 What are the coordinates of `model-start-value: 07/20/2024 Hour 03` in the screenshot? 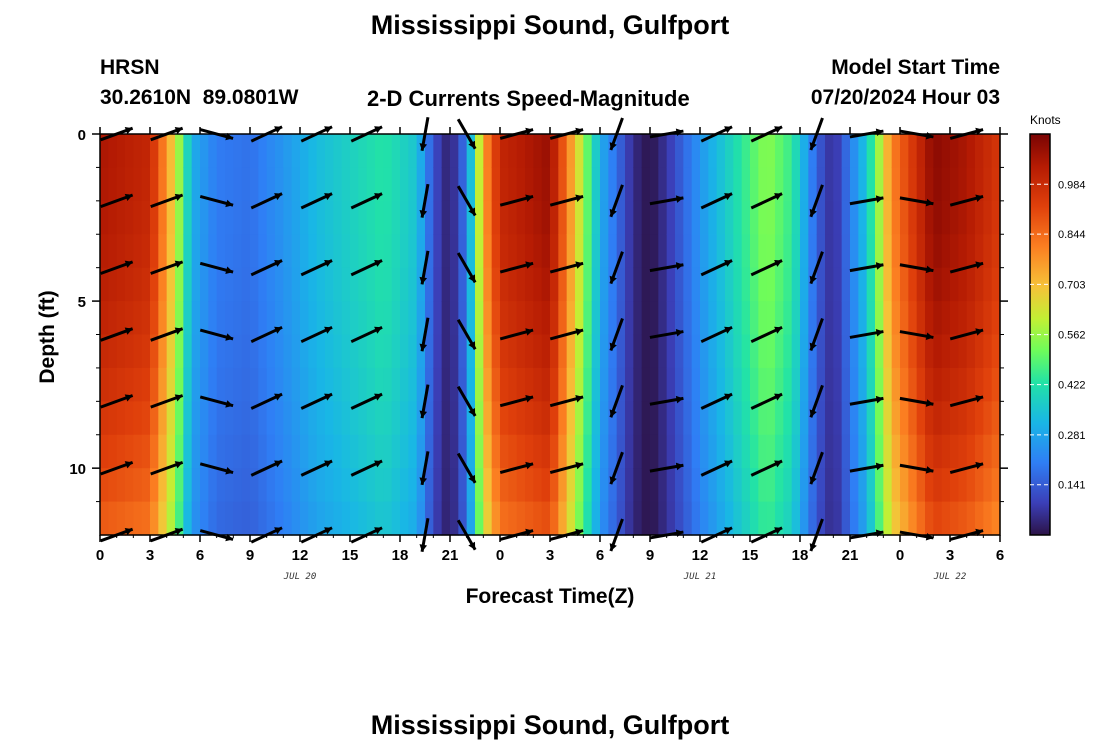 It's located at (905, 97).